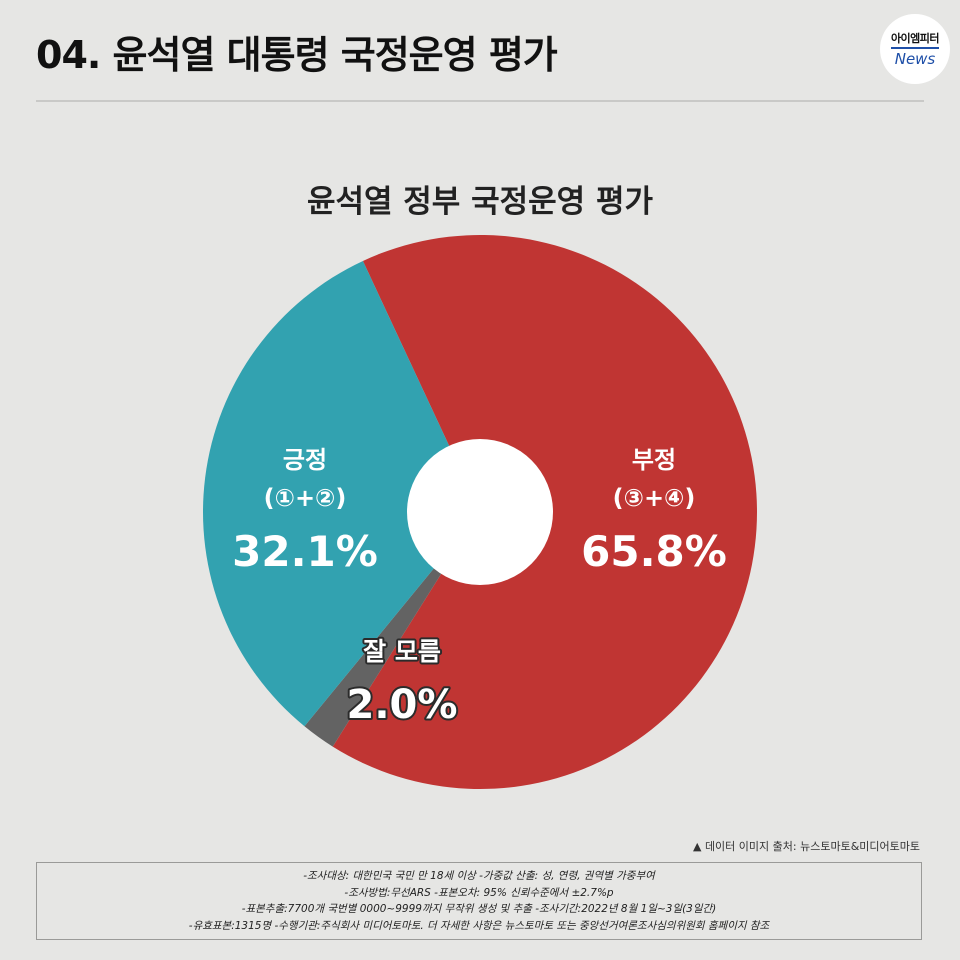 Image resolution: width=960 pixels, height=960 pixels. I want to click on header-divider, so click(480, 101).